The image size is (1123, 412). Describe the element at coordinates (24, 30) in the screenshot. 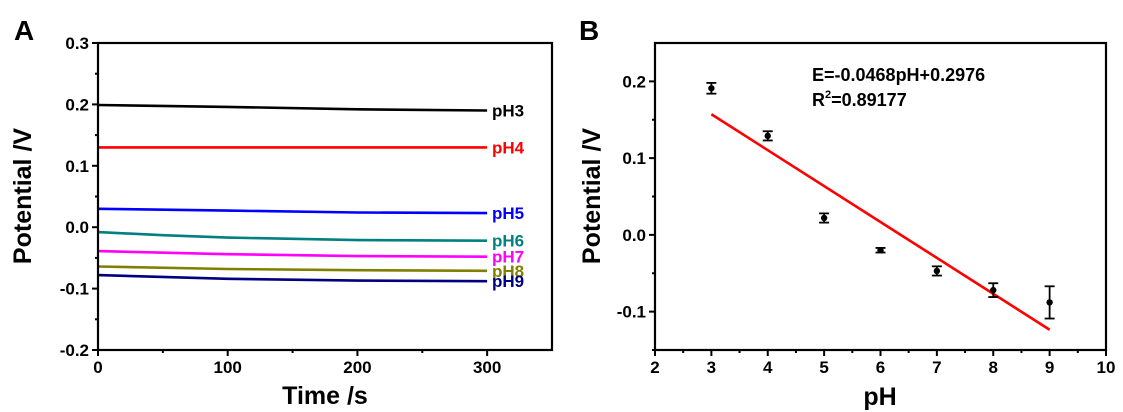

I see `panel-a-label: A` at that location.